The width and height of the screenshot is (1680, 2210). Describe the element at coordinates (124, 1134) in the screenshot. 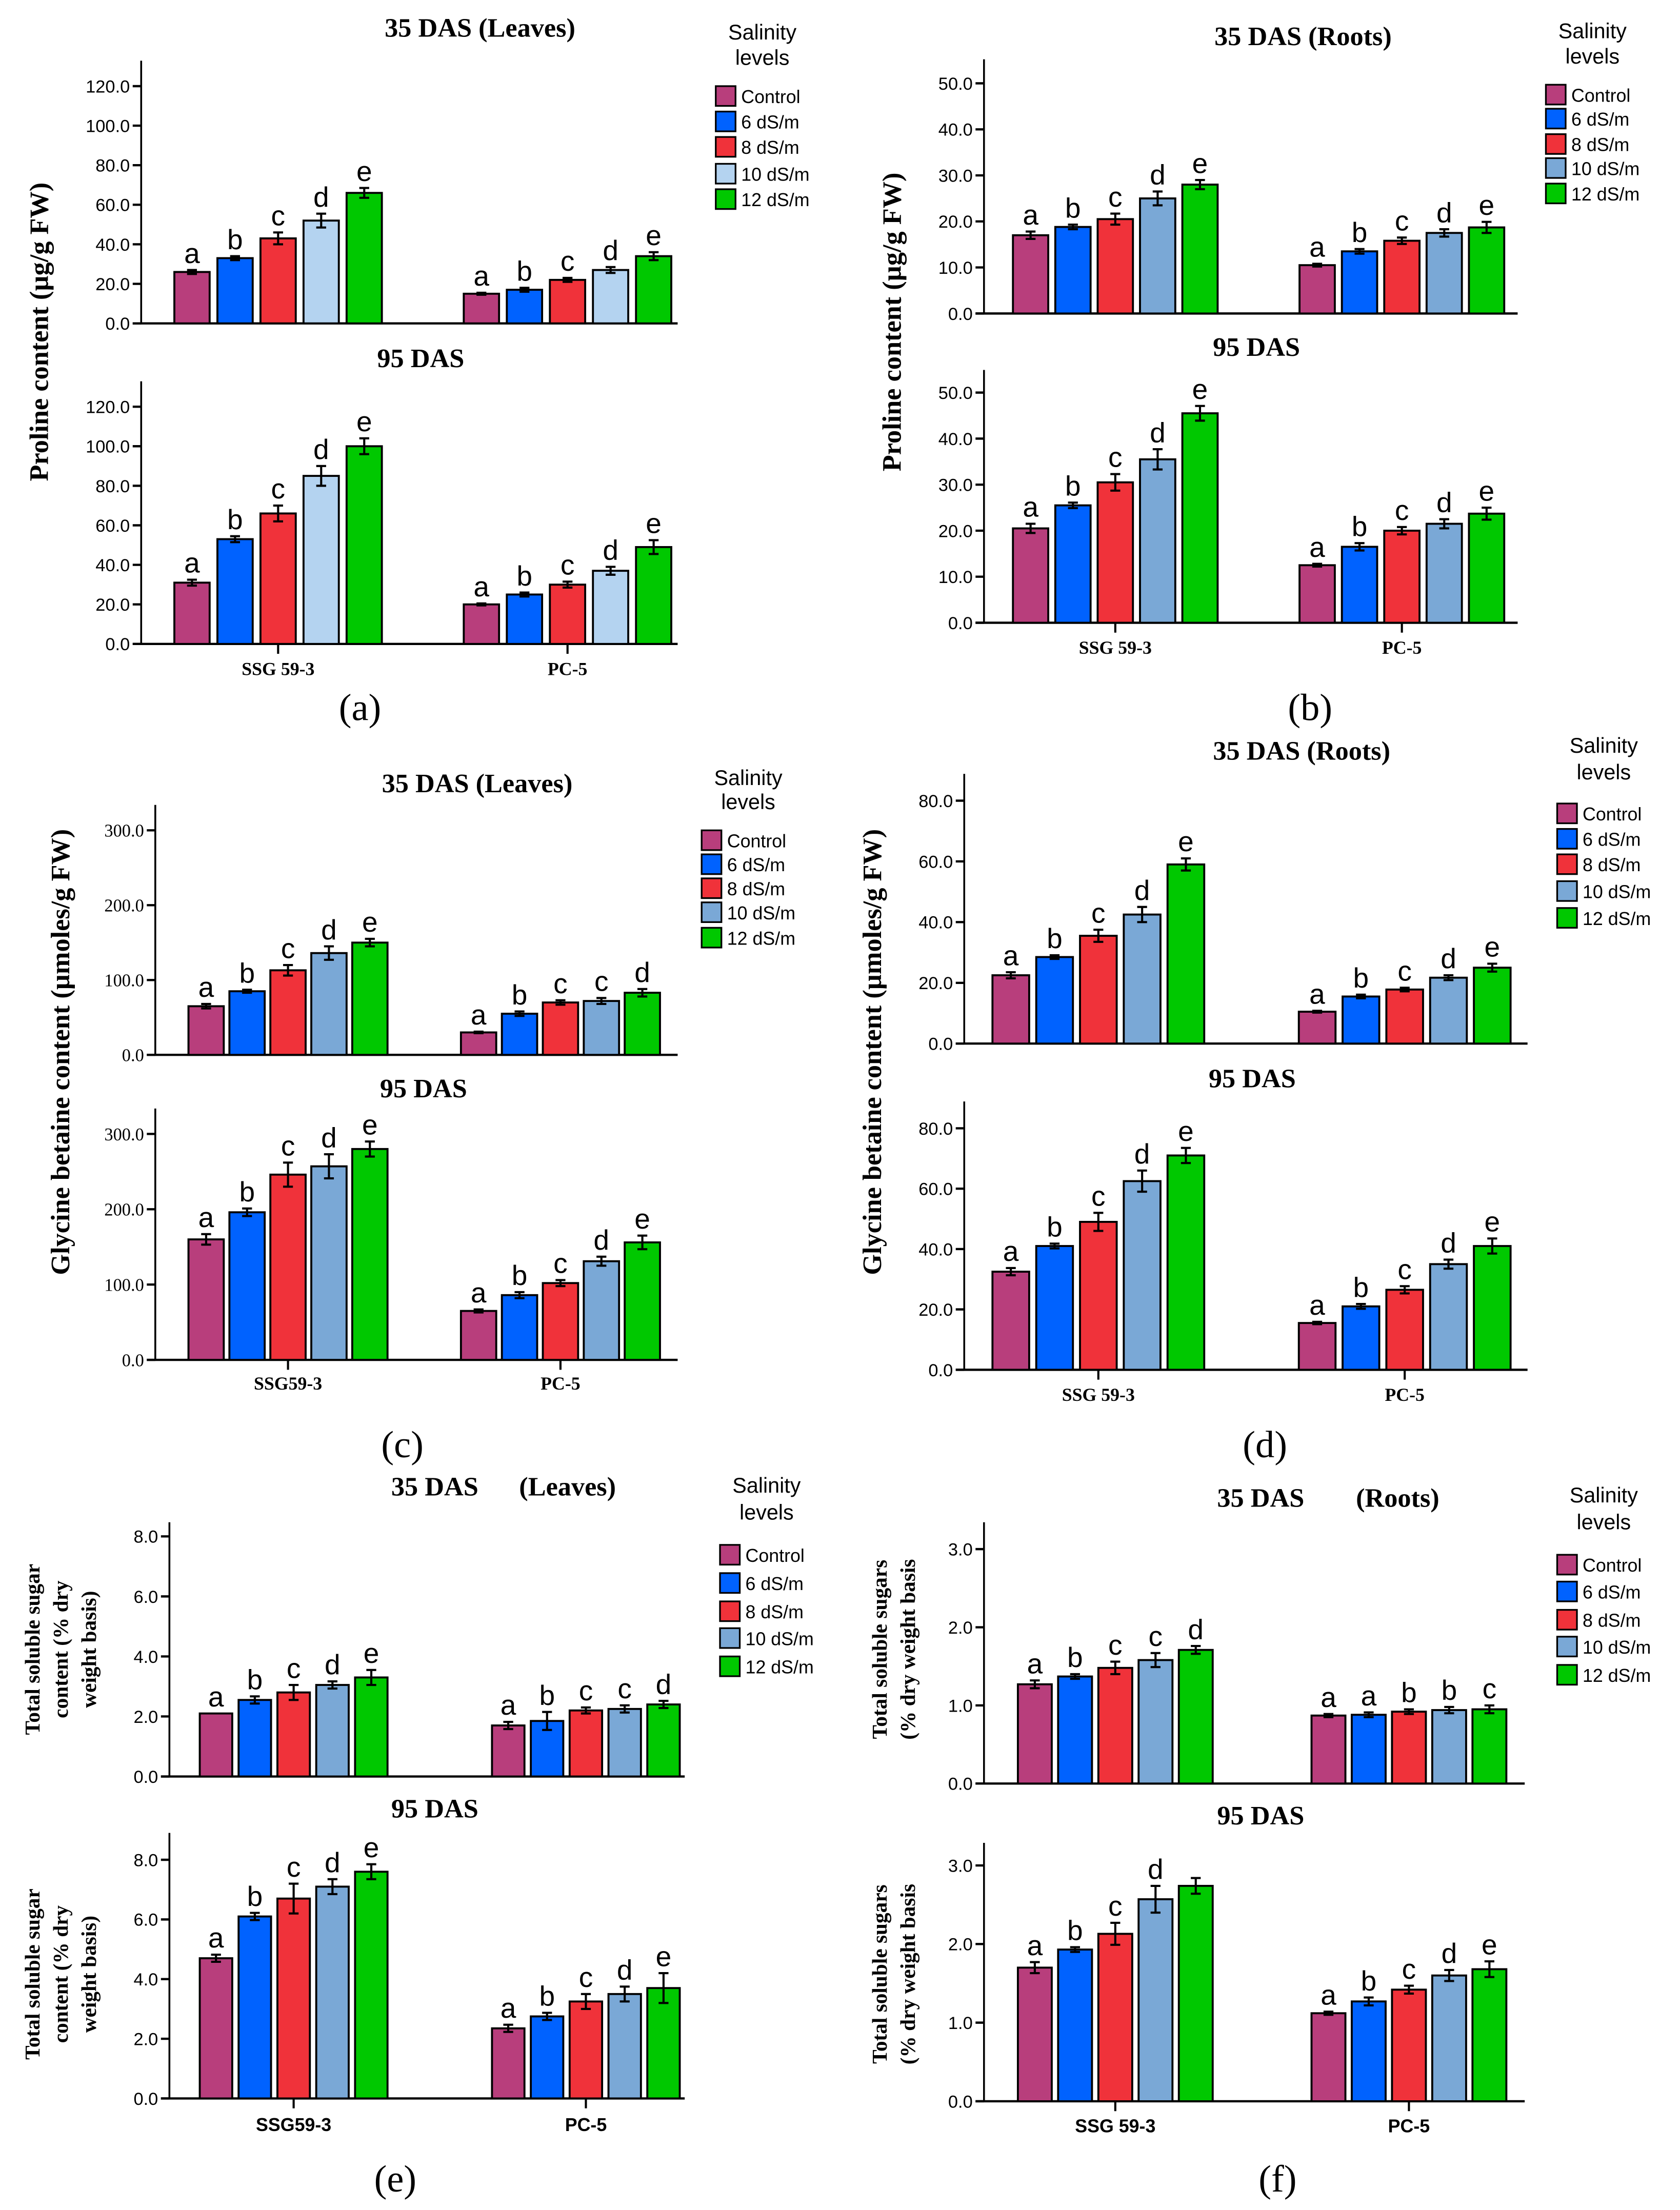

I see `y-tick-label: 300.0` at that location.